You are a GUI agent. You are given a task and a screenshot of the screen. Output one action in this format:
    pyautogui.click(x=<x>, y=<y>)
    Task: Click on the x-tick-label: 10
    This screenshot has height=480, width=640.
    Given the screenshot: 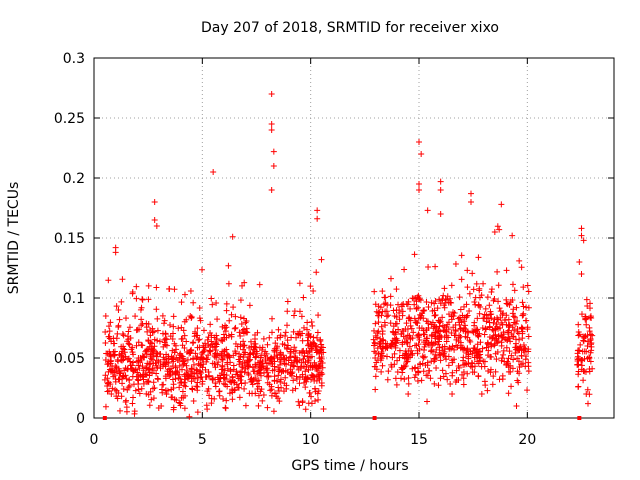 What is the action you would take?
    pyautogui.click(x=311, y=440)
    